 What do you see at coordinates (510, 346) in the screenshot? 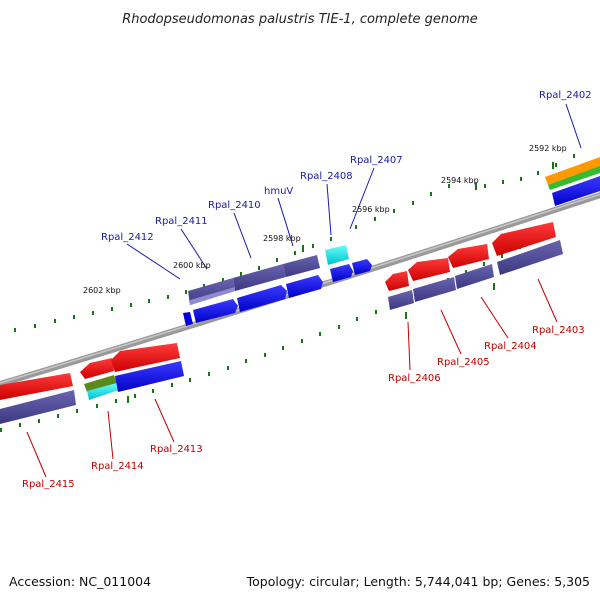
I see `gene-label: Rpal_2404` at bounding box center [510, 346].